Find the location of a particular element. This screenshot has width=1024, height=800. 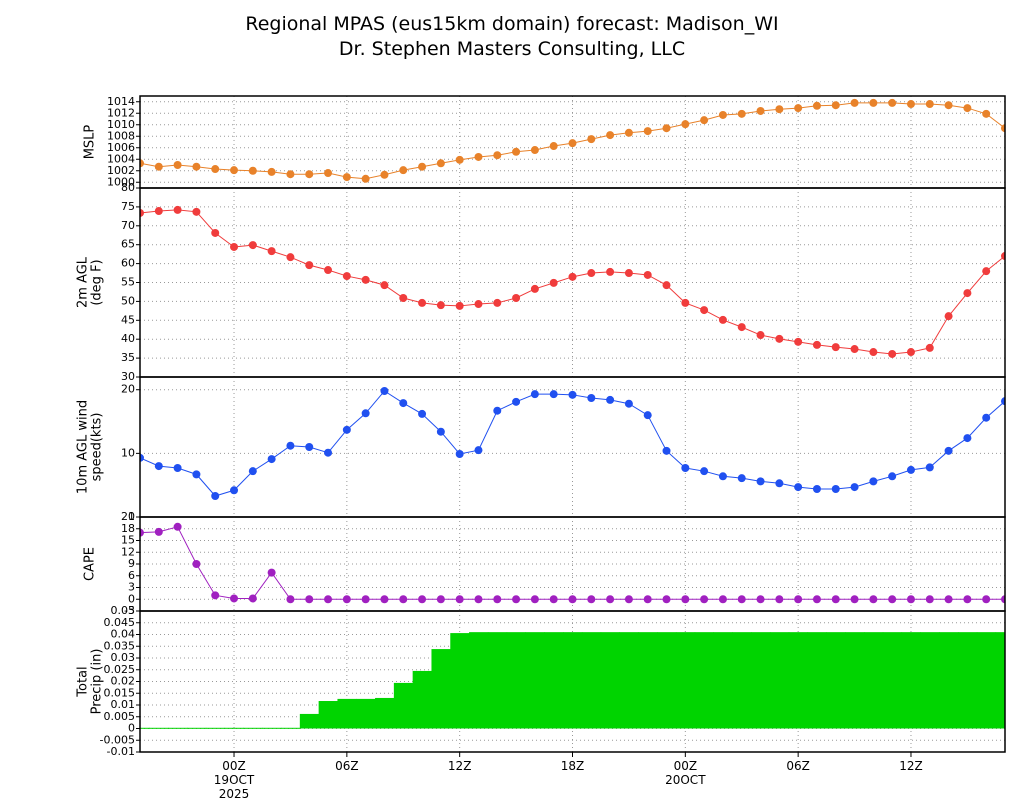

y-tick-label: 21 is located at coordinates (128, 516).